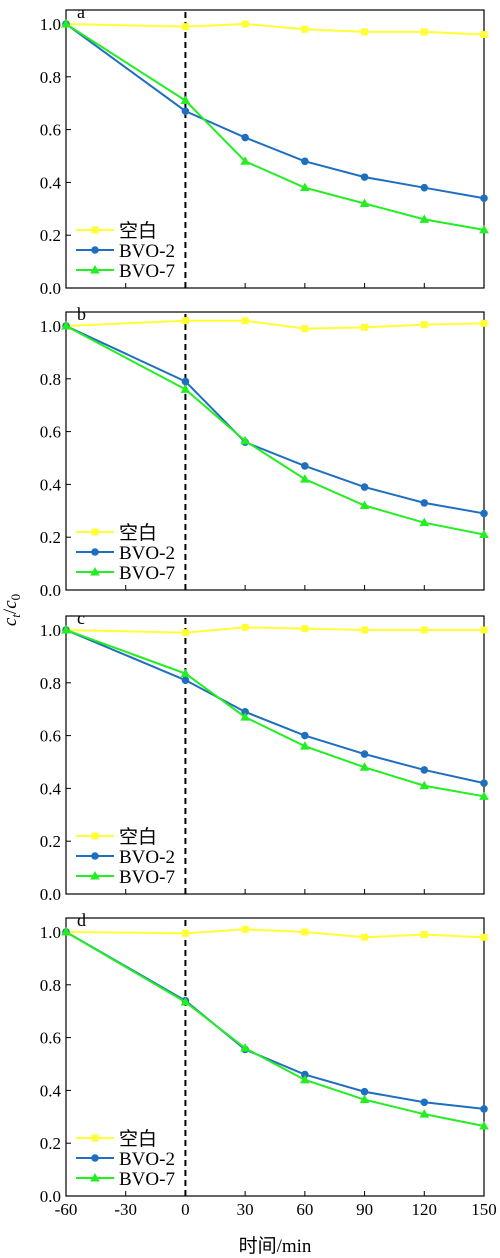  What do you see at coordinates (66, 1209) in the screenshot?
I see `x-tick-label: -60` at bounding box center [66, 1209].